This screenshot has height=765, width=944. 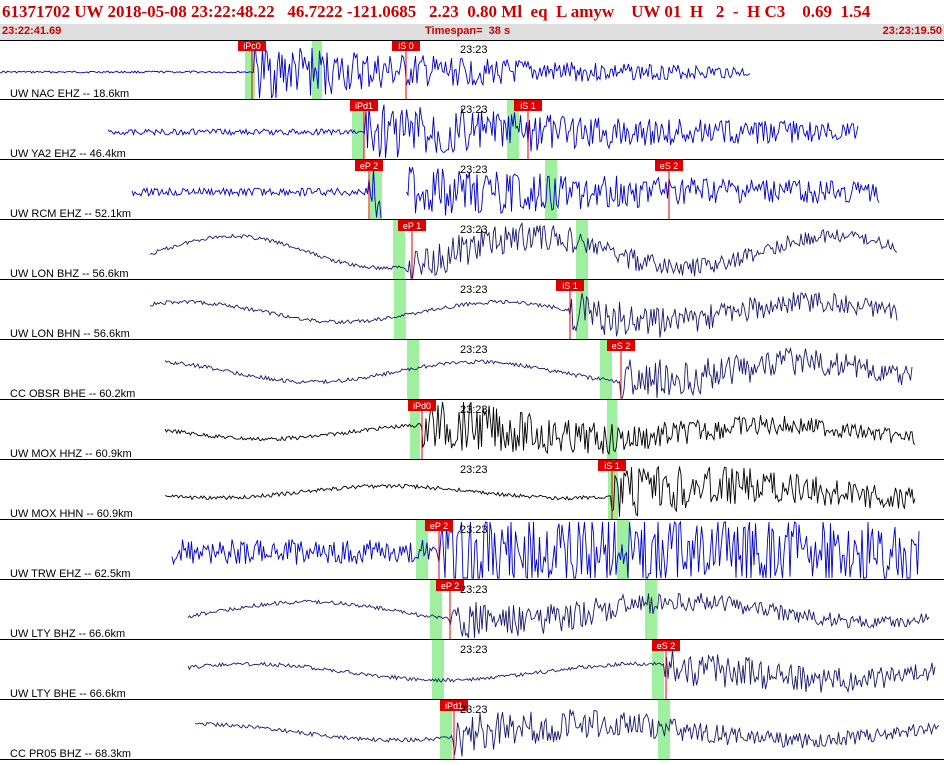 I want to click on trace-label-4: UW LON BHN -- 56.6km, so click(x=70, y=334).